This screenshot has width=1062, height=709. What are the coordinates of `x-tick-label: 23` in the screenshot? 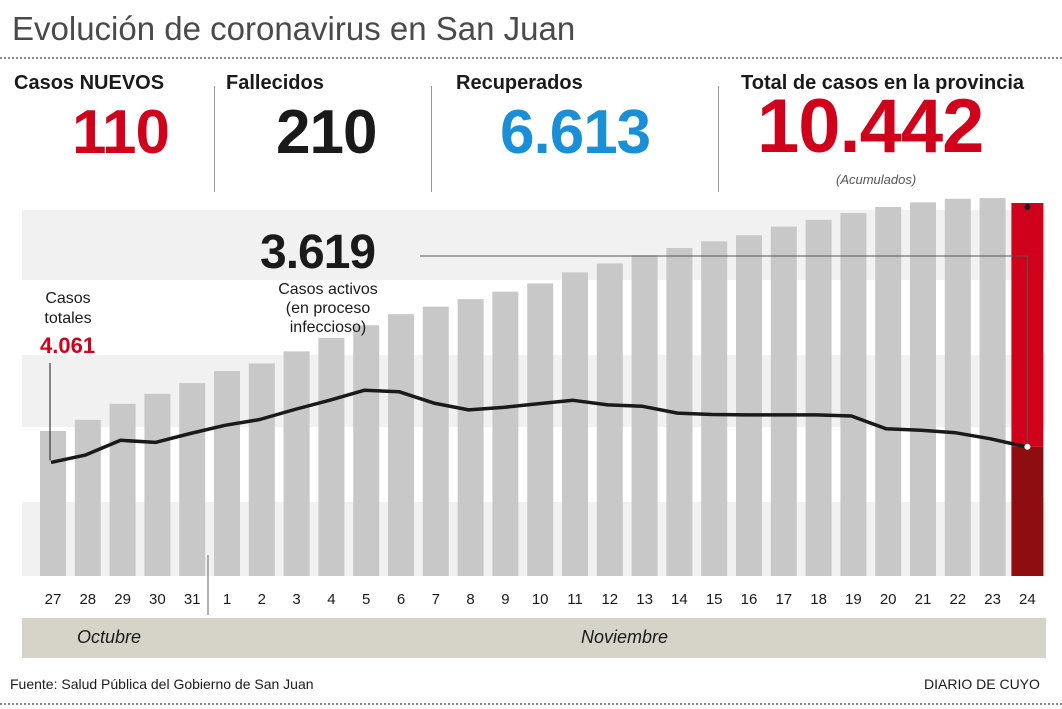 It's located at (992, 599).